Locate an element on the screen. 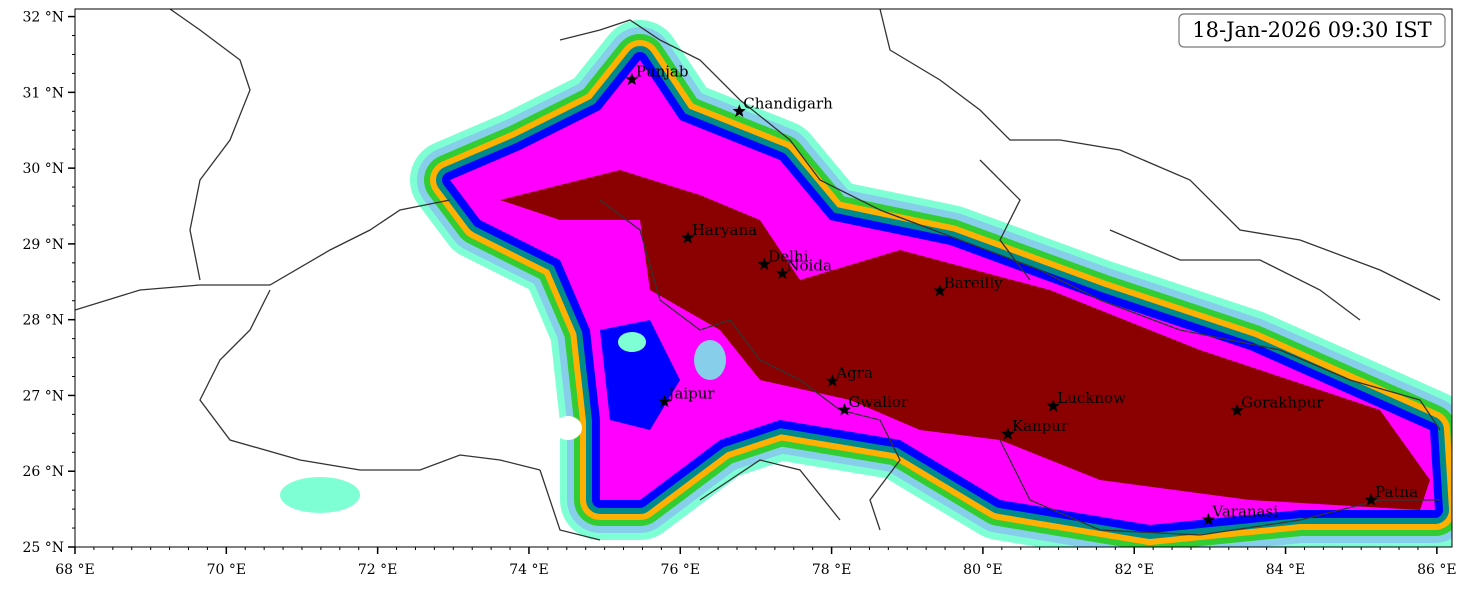  city-label: Patna is located at coordinates (1396, 492).